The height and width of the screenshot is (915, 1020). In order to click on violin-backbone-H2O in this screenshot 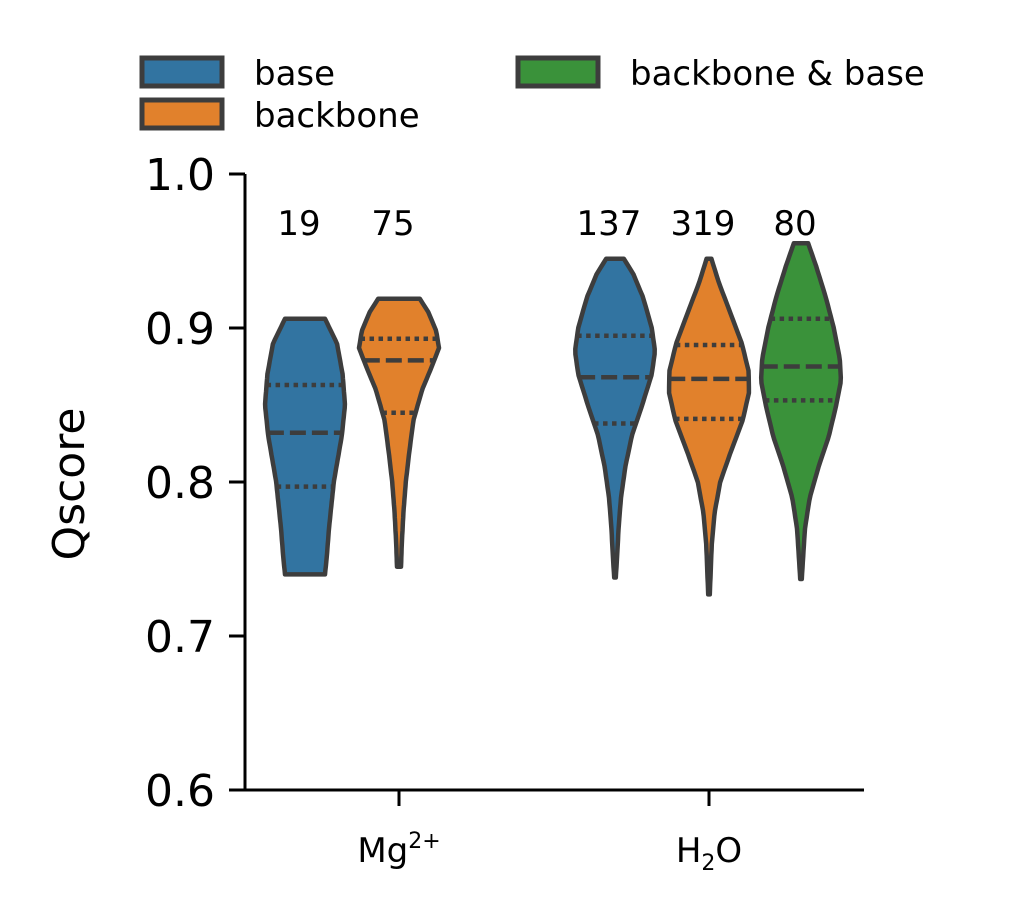, I will do `click(709, 426)`.